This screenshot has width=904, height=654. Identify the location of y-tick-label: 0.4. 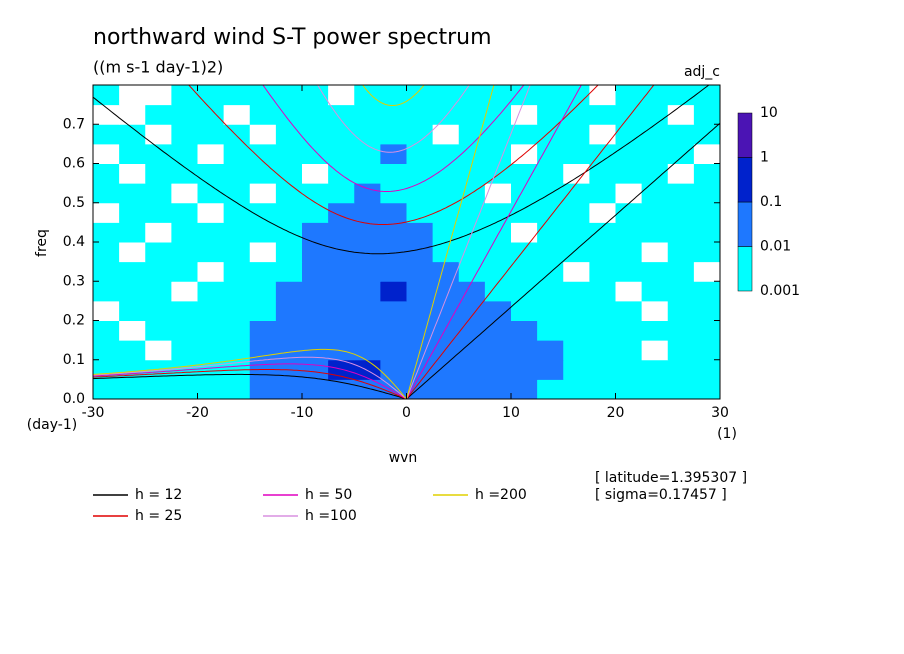
(74, 242).